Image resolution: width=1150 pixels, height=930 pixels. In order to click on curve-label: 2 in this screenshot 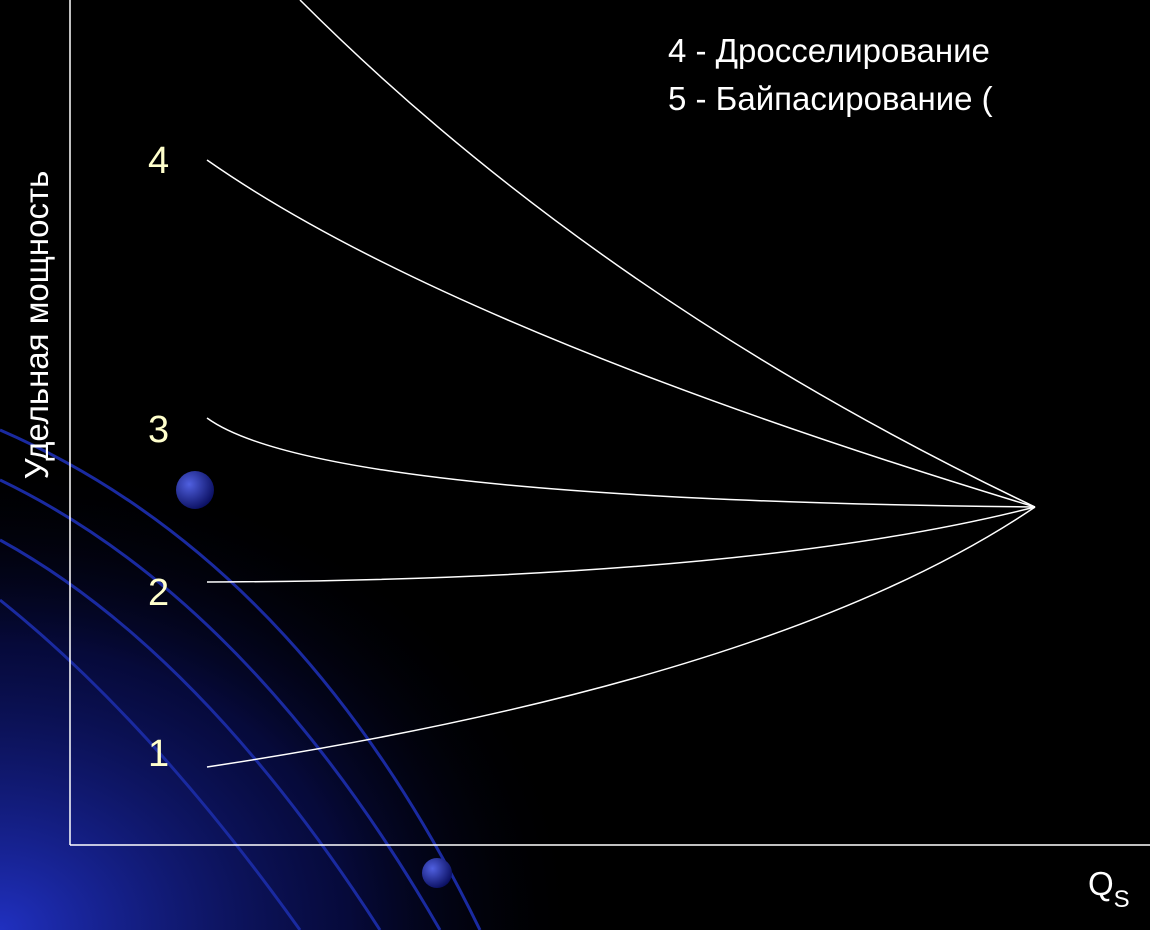, I will do `click(158, 593)`.